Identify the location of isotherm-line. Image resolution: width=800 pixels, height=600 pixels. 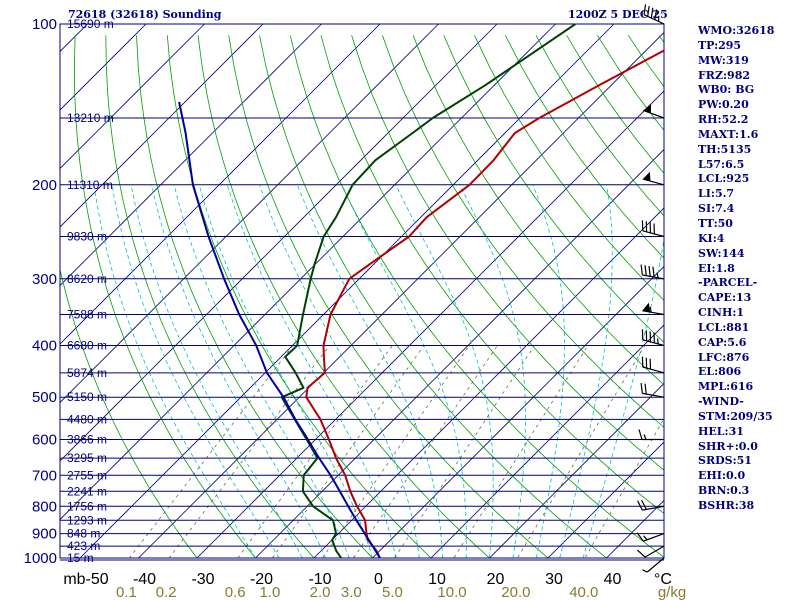
(547, 441).